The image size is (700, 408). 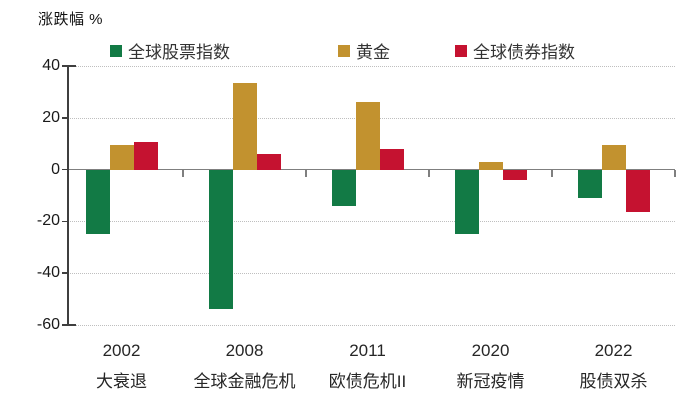 What do you see at coordinates (71, 19) in the screenshot?
I see `chart-title: 涨跌幅 %` at bounding box center [71, 19].